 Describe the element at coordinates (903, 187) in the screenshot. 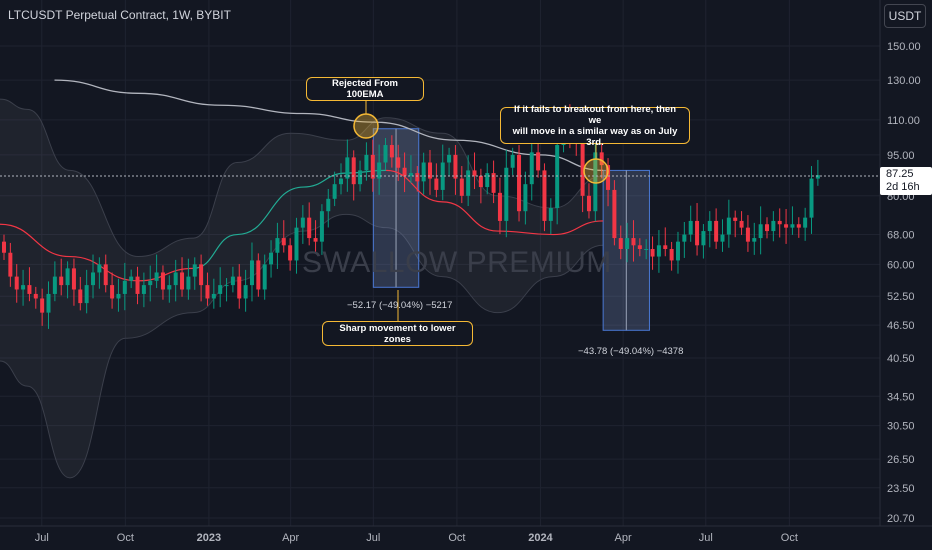

I see `bar-countdown: 2d 16h` at that location.